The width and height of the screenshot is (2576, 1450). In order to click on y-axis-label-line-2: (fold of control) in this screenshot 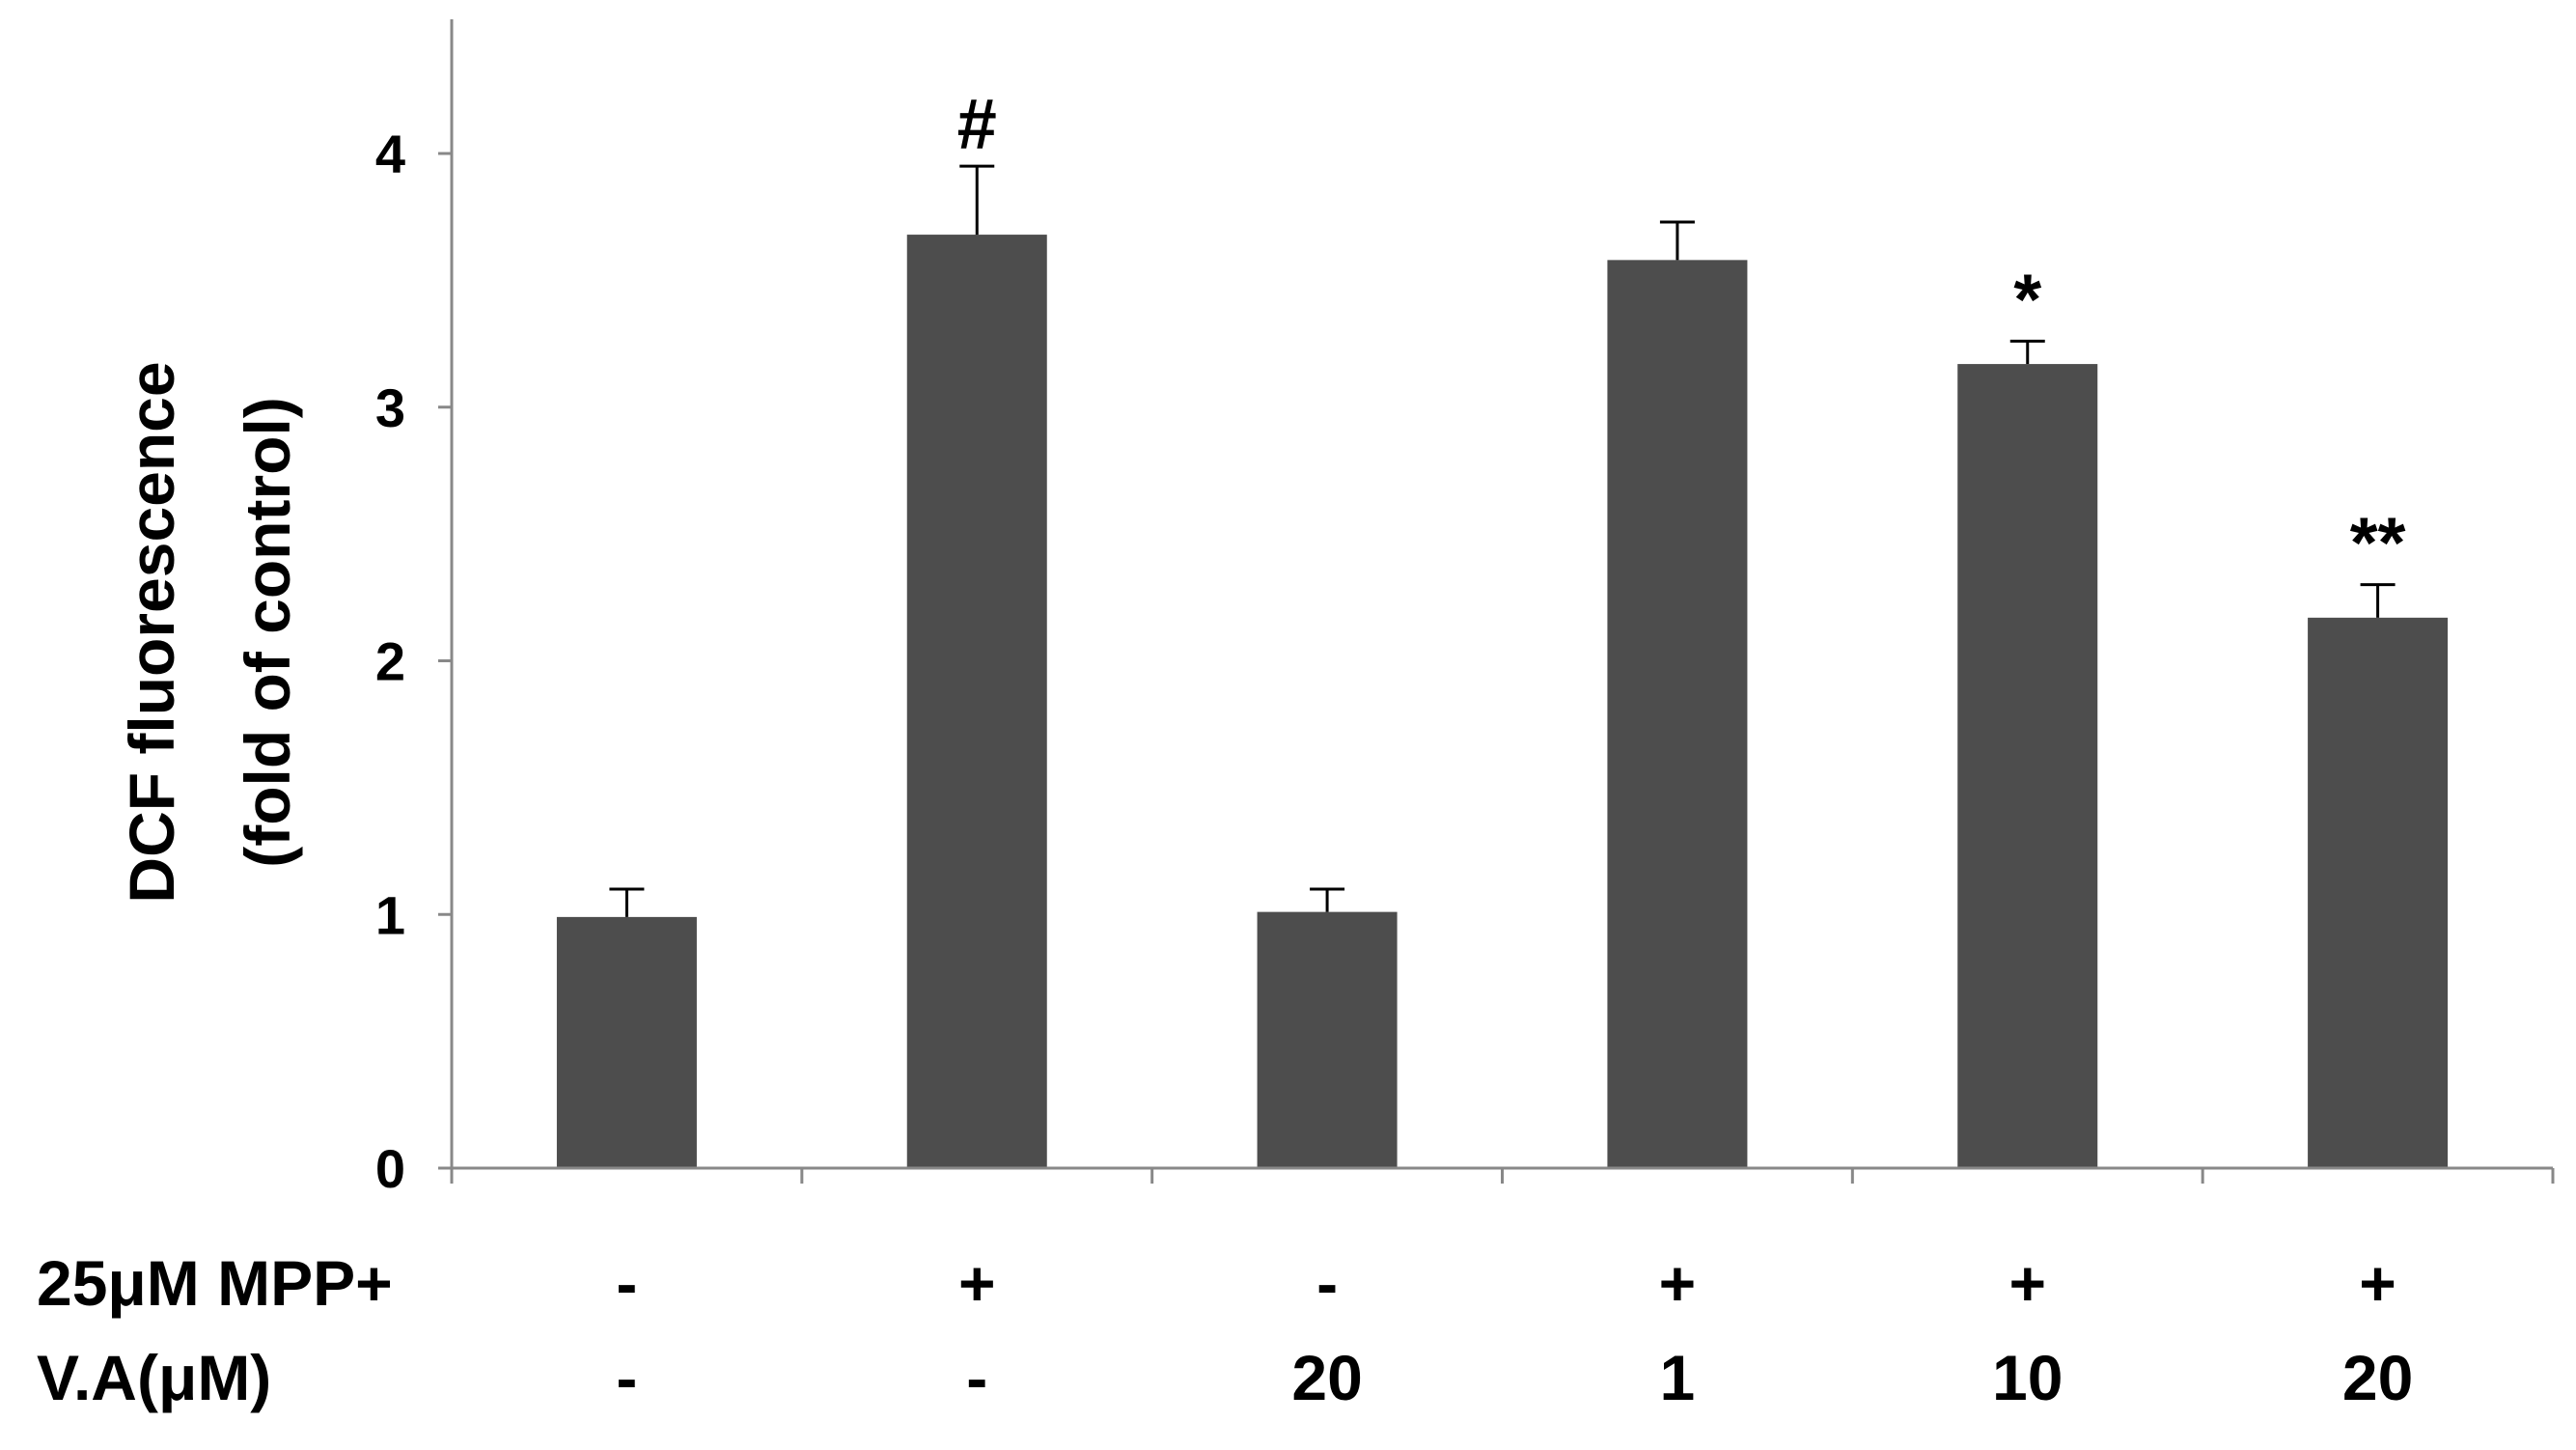, I will do `click(267, 632)`.